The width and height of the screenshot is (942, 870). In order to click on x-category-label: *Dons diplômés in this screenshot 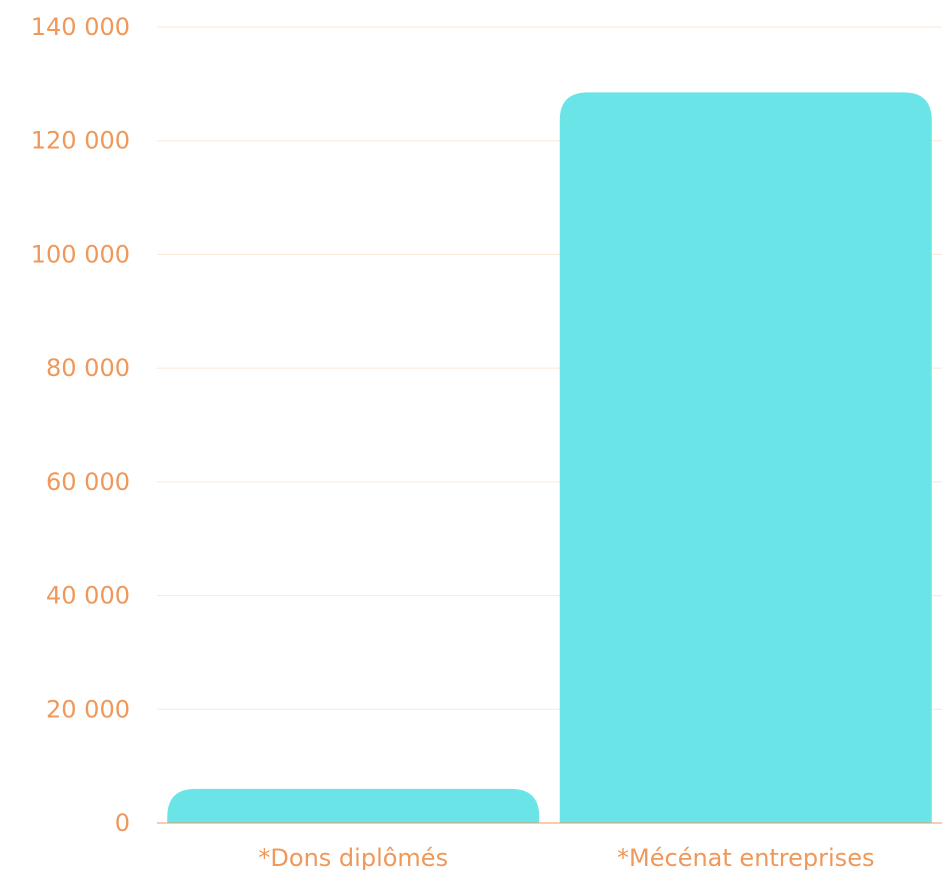, I will do `click(353, 857)`.